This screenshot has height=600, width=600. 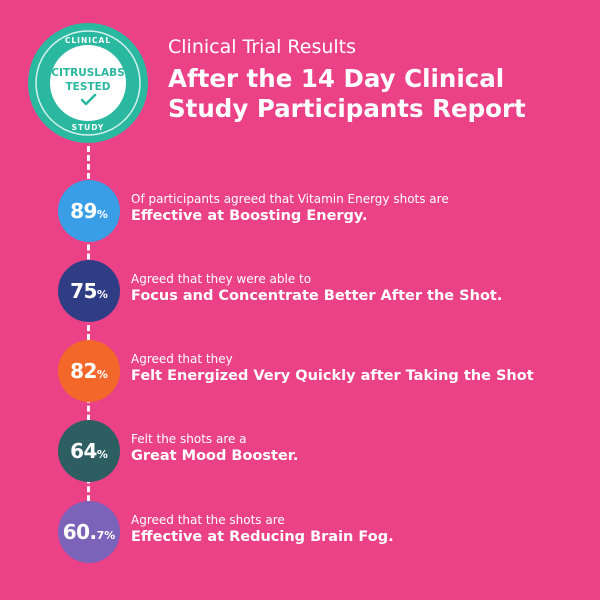 I want to click on clinical-study-badge: CLINICAL STUDY CITRUSLABS TESTED, so click(x=88, y=83).